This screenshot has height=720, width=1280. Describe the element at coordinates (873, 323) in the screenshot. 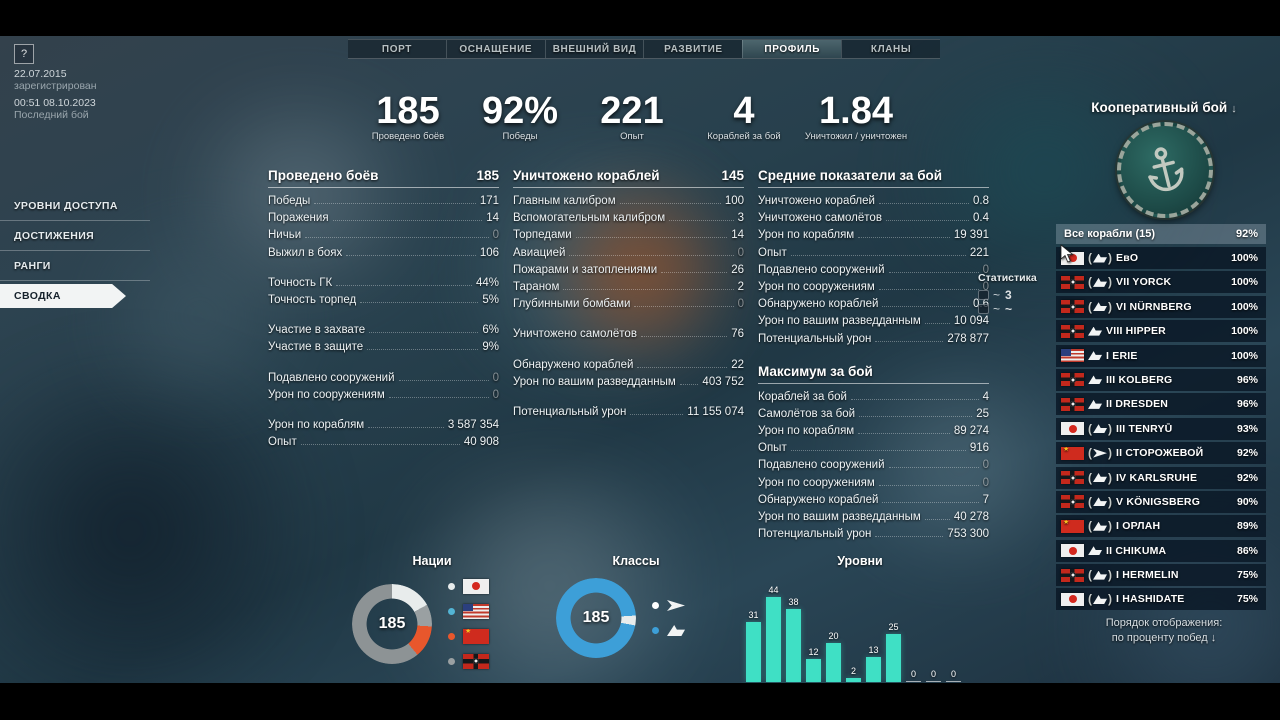

I see `stat-row: Урон по вашим разведданным 10 094` at that location.